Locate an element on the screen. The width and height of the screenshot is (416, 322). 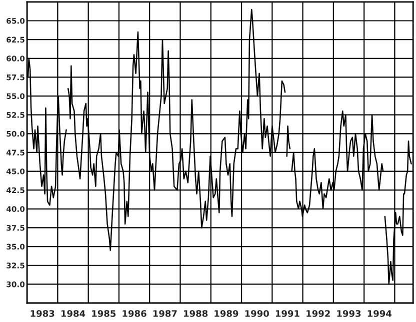
x-tick-label: 1990 is located at coordinates (257, 313).